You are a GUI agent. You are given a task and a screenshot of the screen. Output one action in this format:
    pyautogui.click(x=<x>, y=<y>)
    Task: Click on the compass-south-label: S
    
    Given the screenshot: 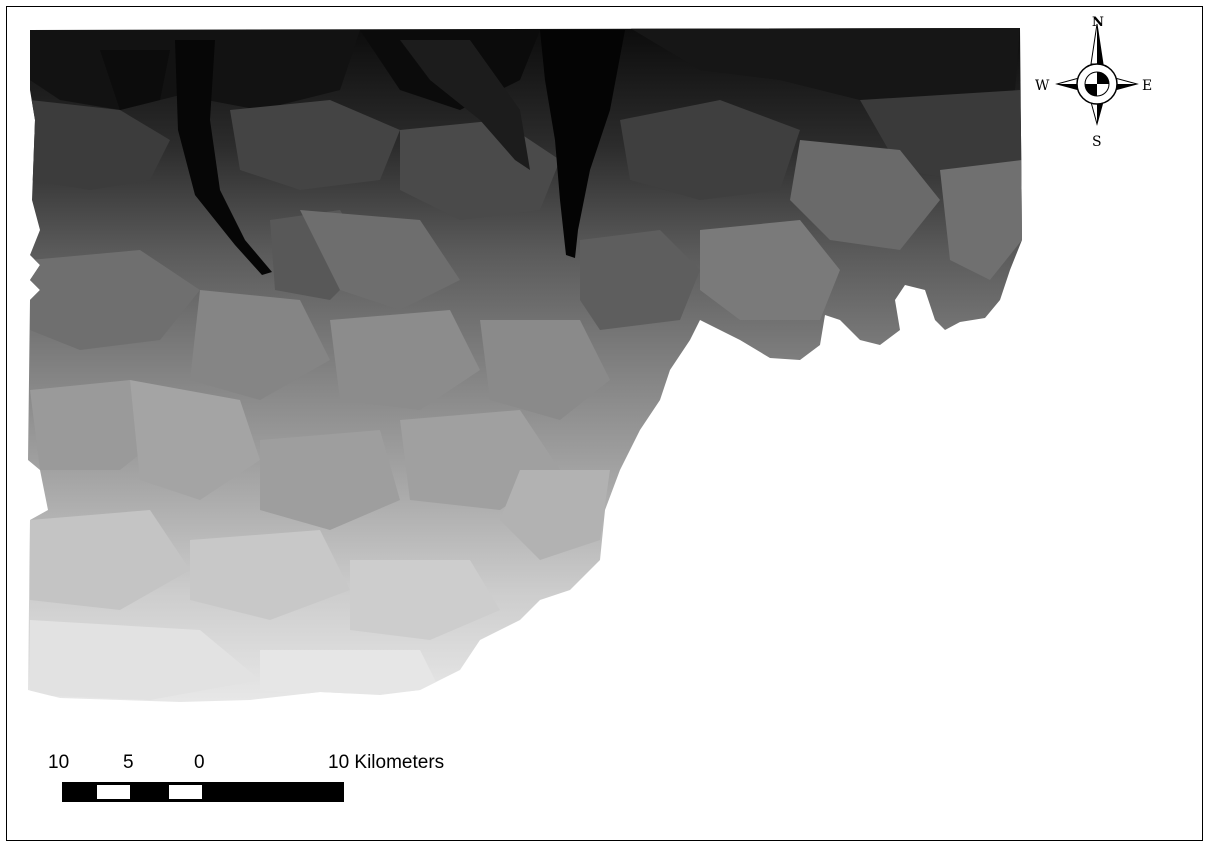 What is the action you would take?
    pyautogui.click(x=1097, y=142)
    